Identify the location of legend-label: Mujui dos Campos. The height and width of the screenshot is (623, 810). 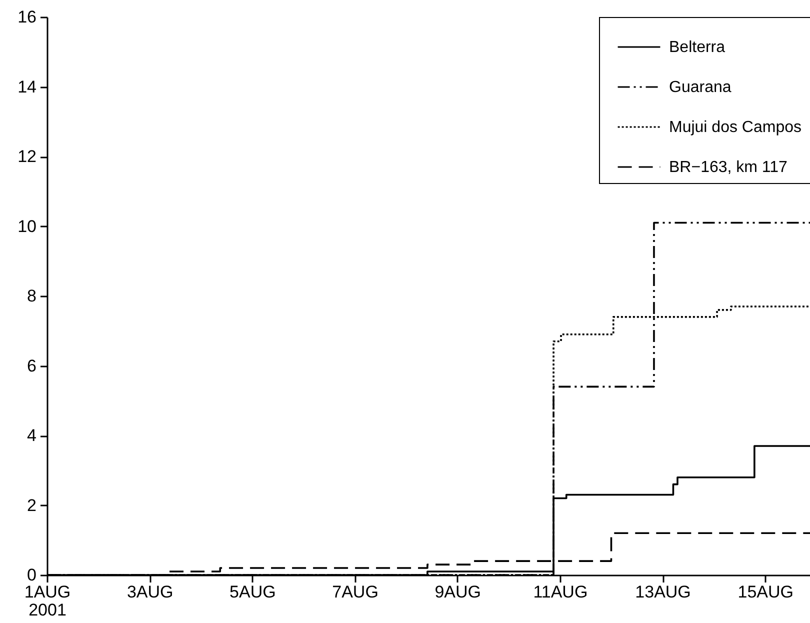
(735, 127).